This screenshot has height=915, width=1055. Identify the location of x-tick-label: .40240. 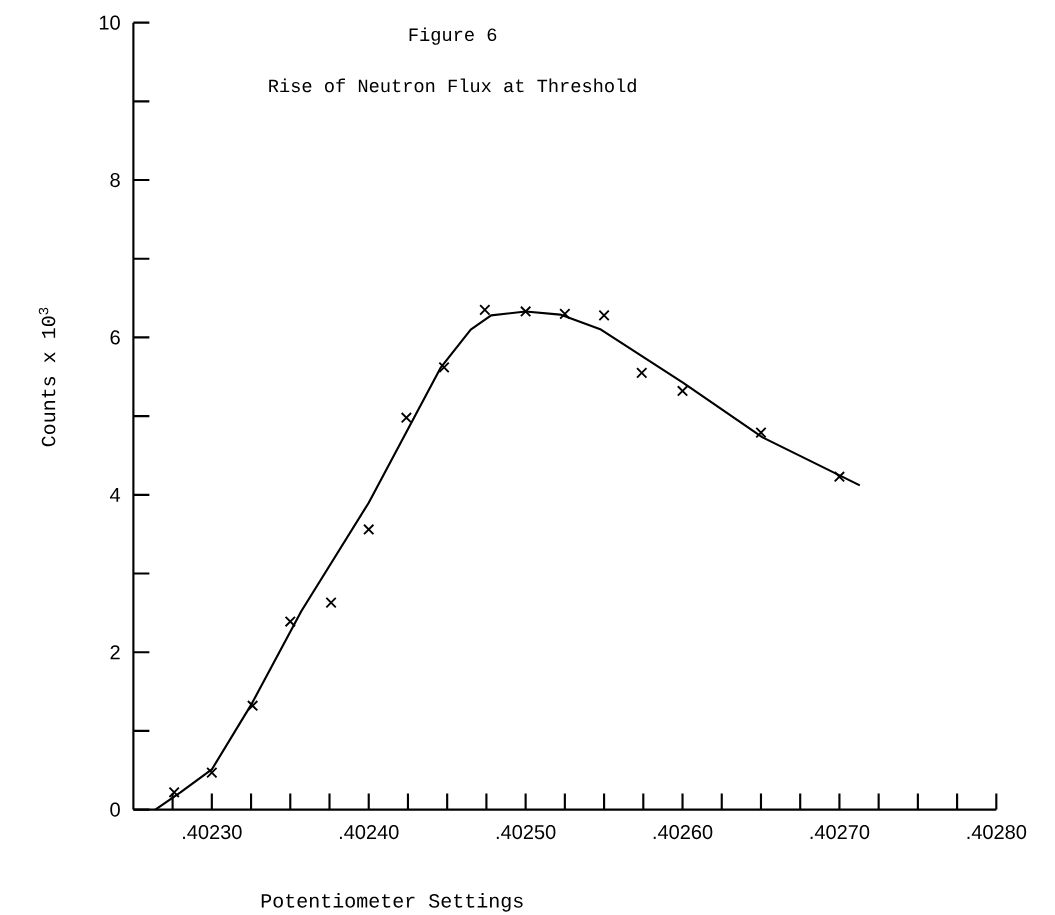
(369, 832).